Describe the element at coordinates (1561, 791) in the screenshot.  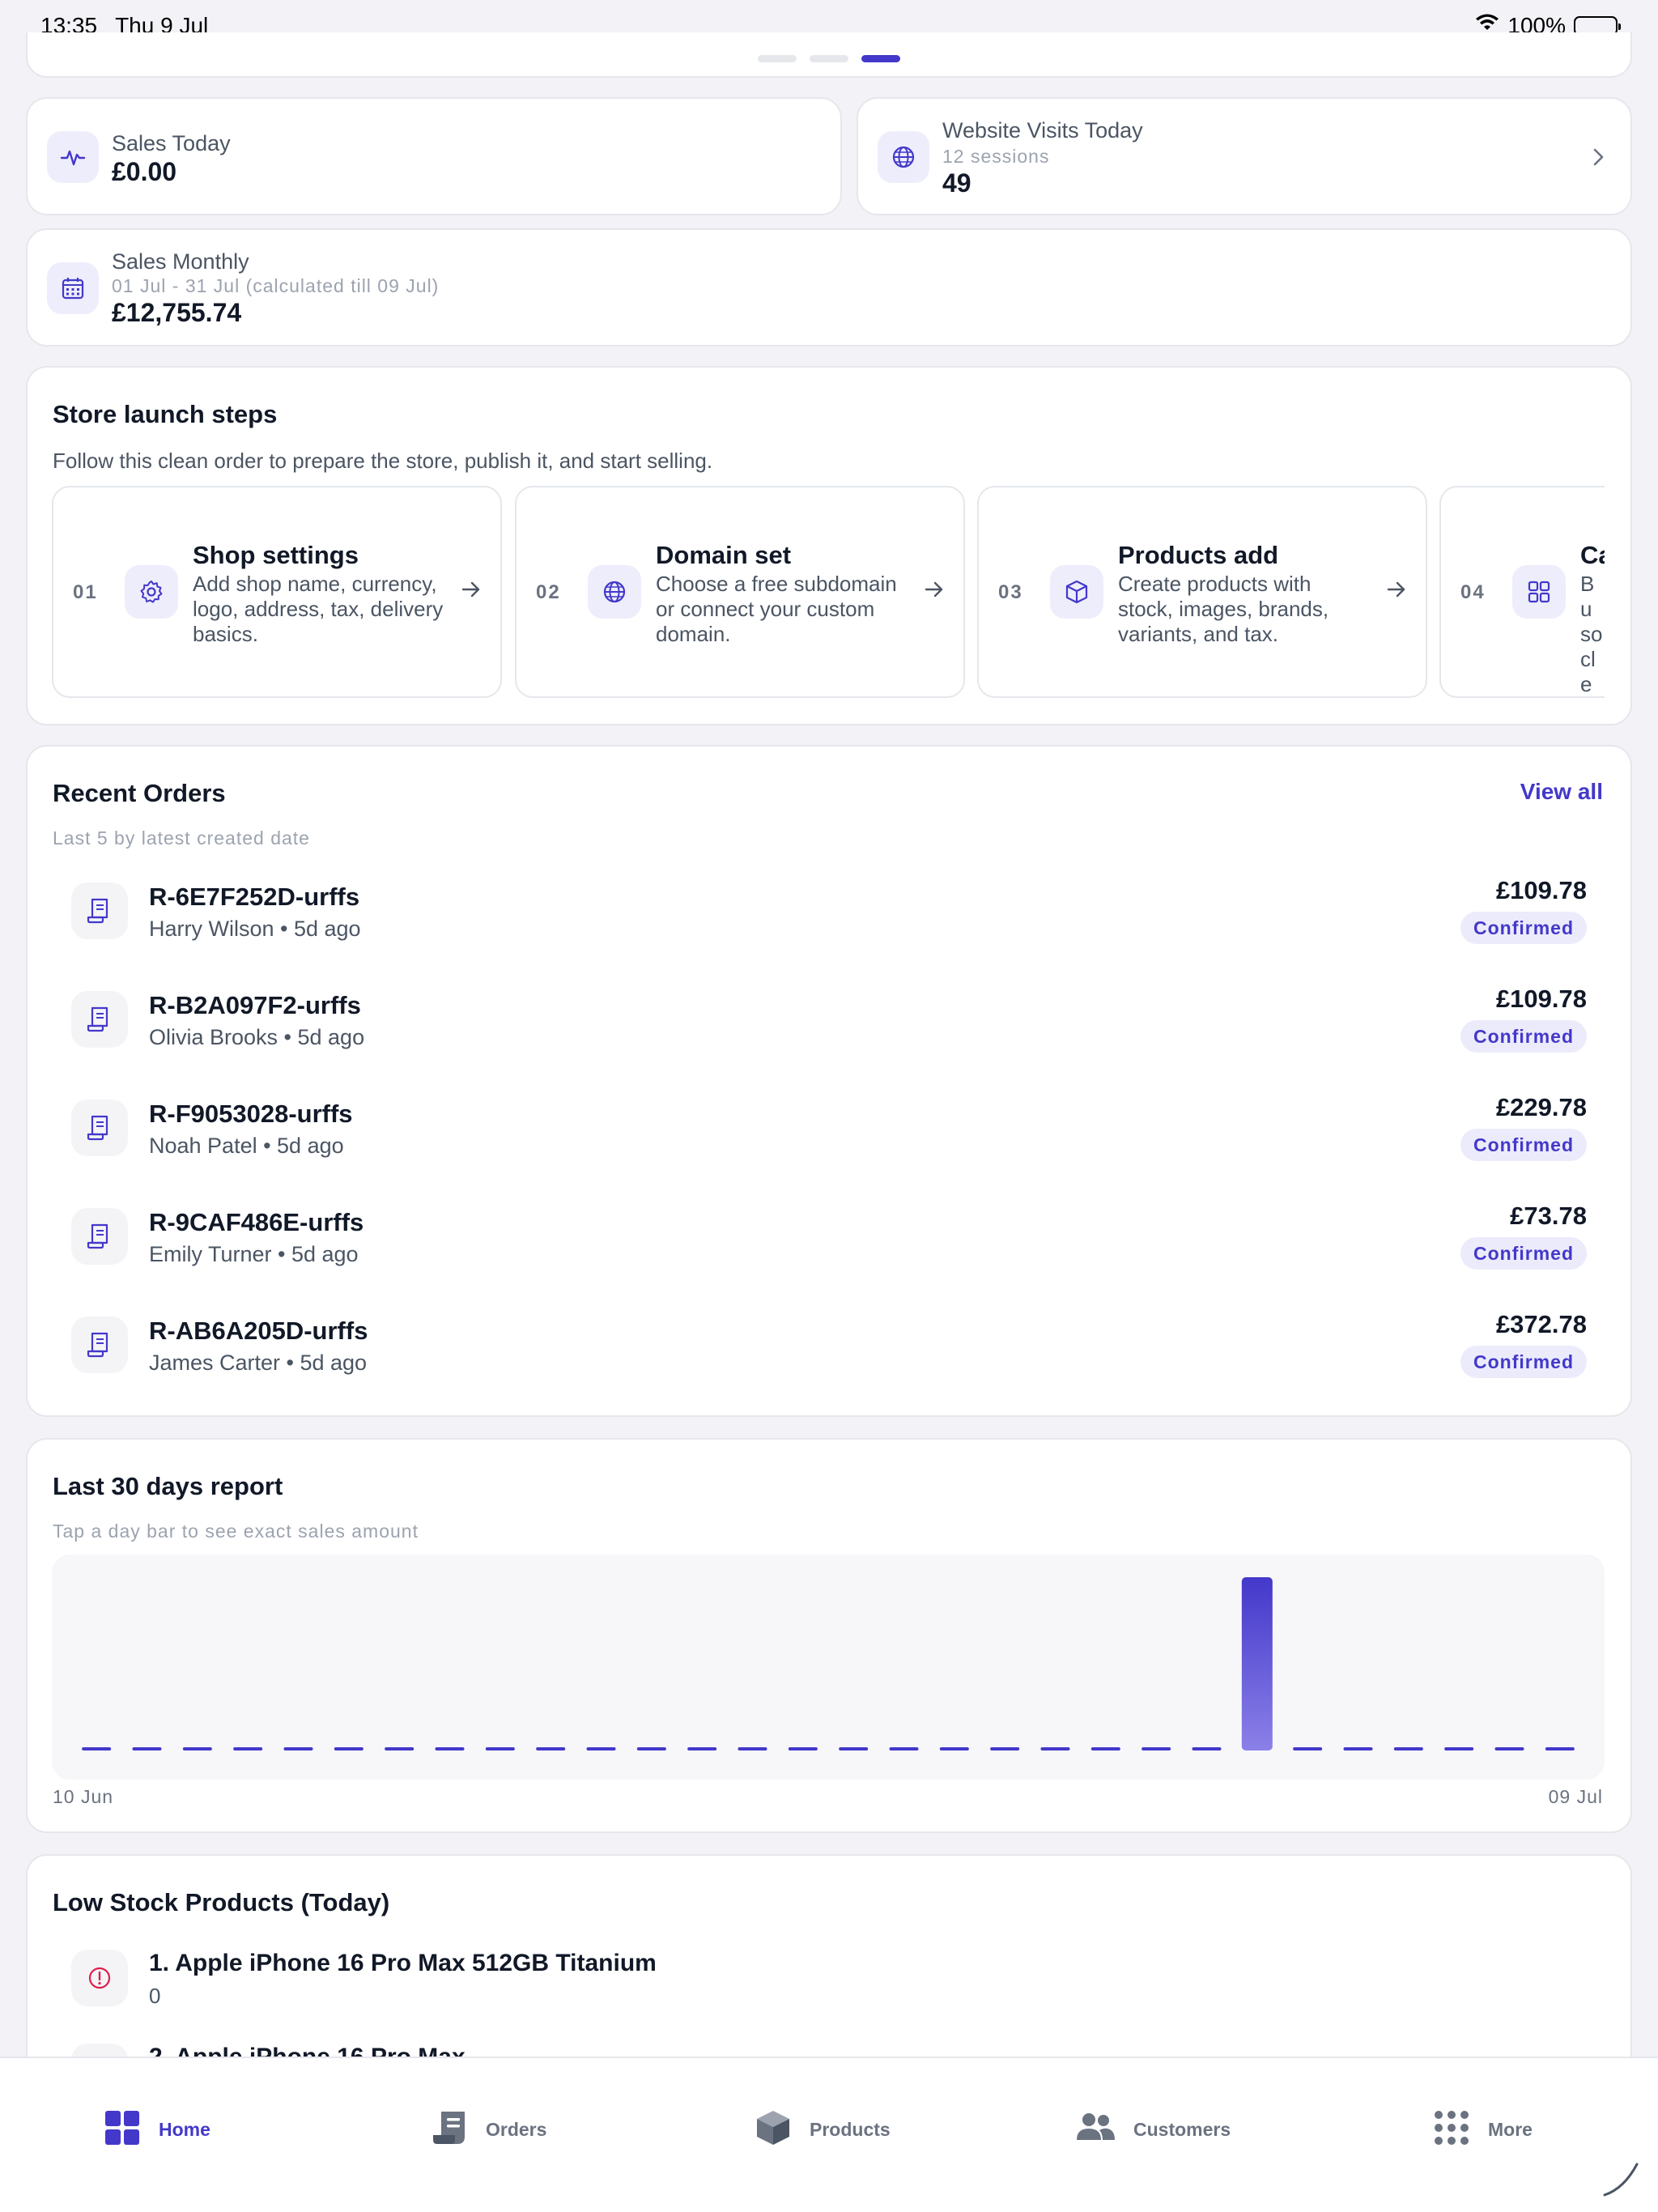
I see `view-all-orders-link: View all` at that location.